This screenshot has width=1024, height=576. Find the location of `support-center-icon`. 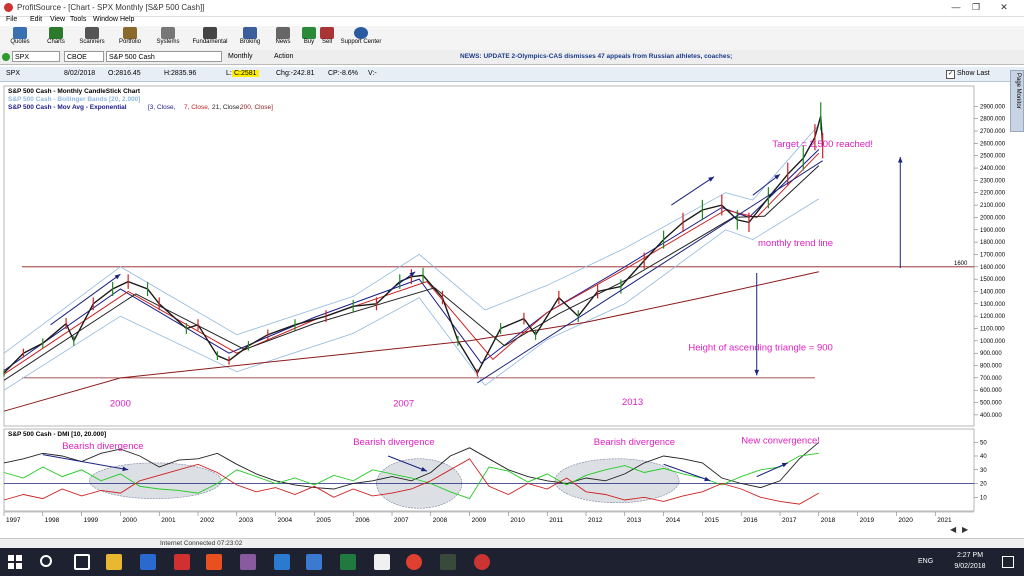

support-center-icon is located at coordinates (361, 33).